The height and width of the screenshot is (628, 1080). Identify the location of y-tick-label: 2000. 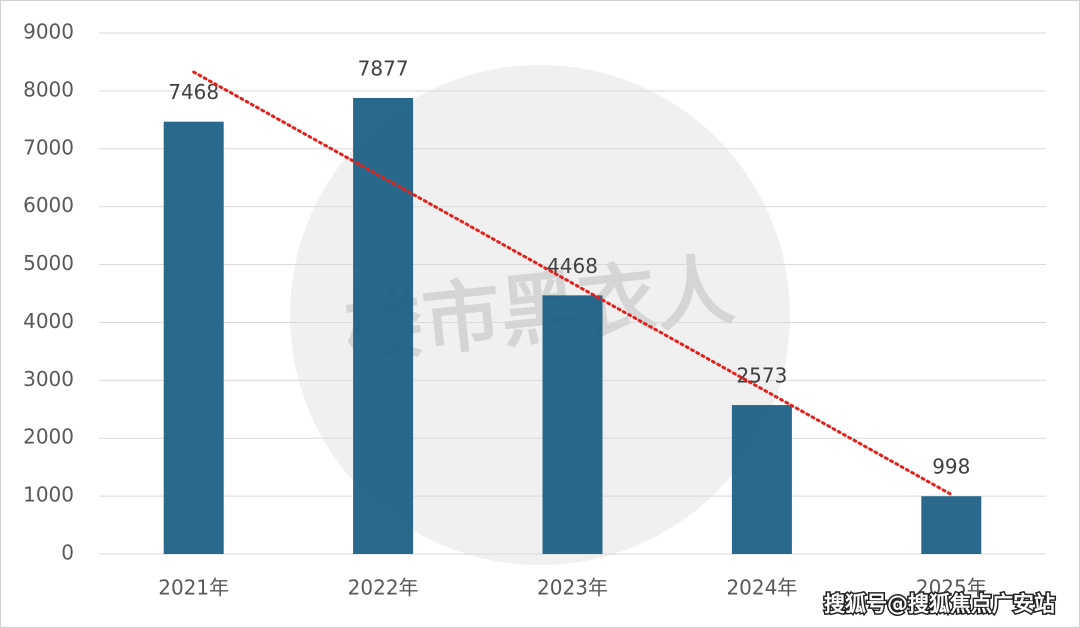
(48, 437).